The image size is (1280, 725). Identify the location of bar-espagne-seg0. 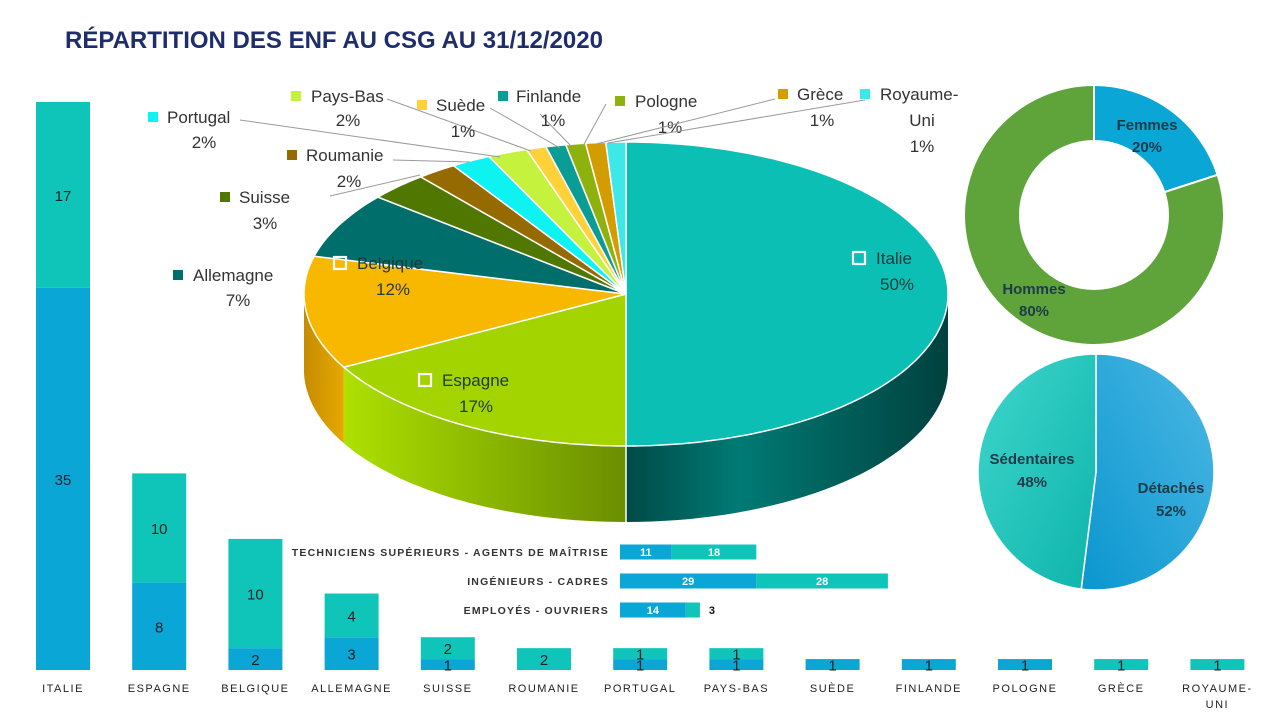
(159, 626).